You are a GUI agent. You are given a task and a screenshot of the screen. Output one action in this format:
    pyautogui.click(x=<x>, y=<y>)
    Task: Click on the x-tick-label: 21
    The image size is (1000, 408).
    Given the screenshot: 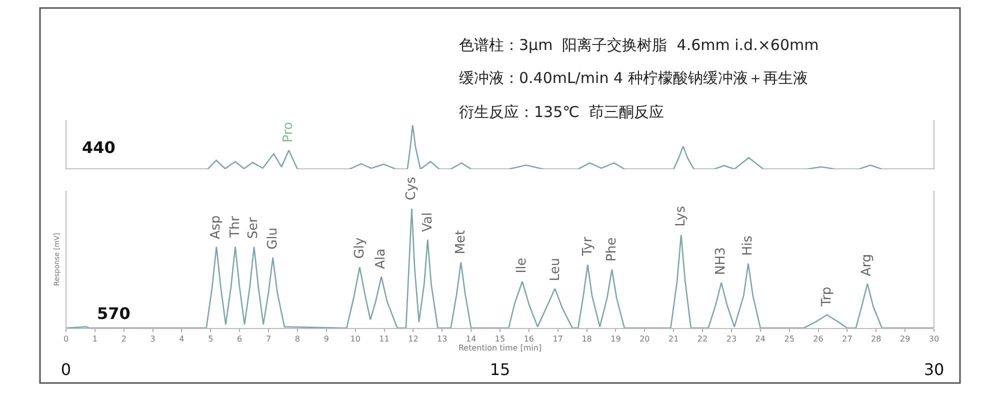 What is the action you would take?
    pyautogui.click(x=673, y=339)
    